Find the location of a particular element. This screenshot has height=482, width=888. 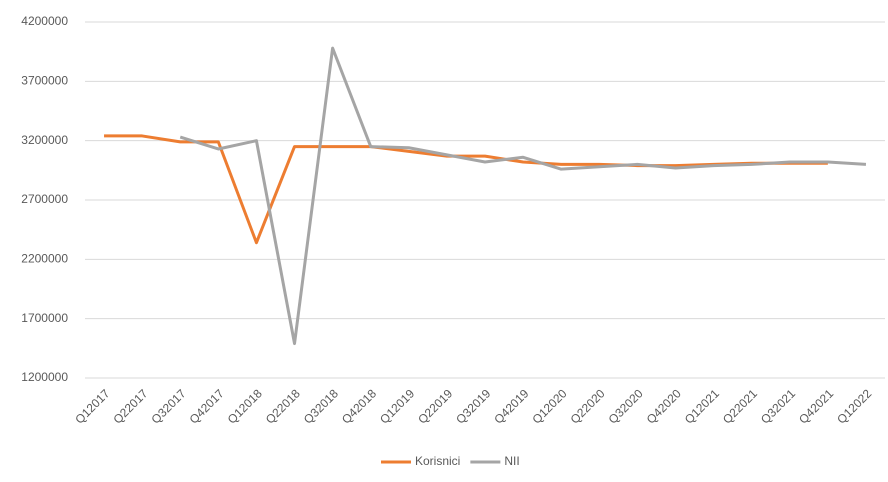

y-tick-label: 4200000 is located at coordinates (44, 21).